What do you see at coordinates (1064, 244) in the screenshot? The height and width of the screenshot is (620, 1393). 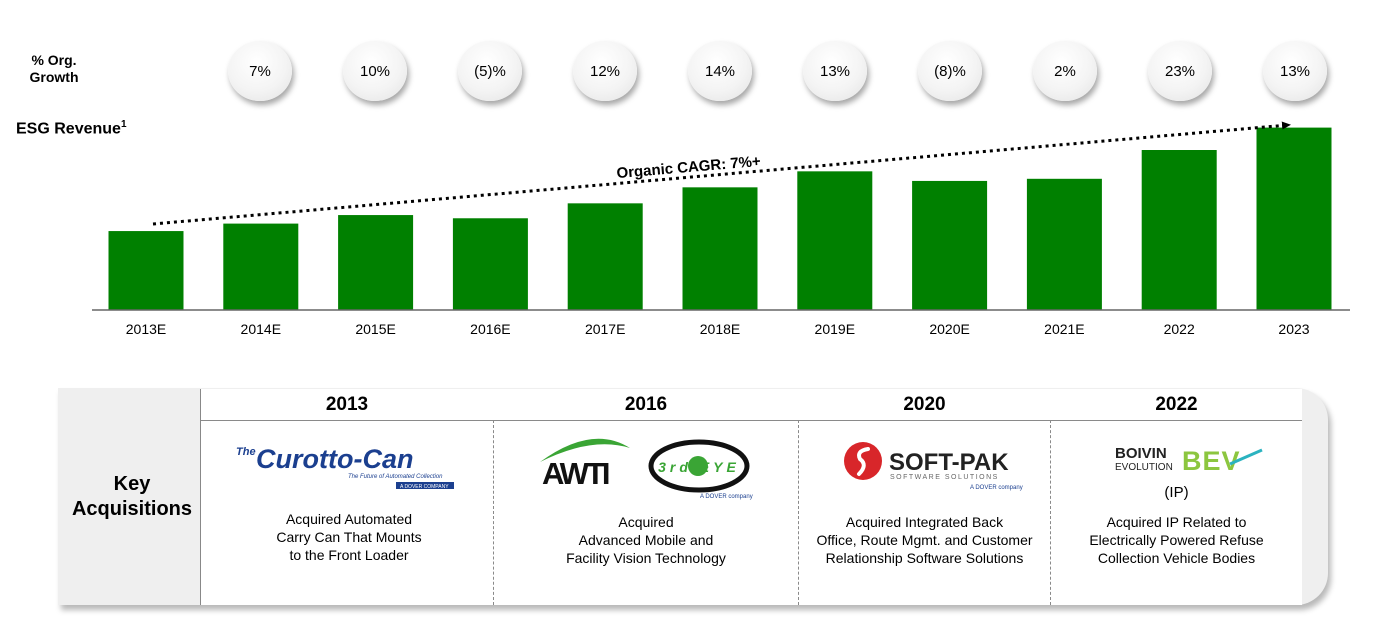 I see `bar-2021E` at bounding box center [1064, 244].